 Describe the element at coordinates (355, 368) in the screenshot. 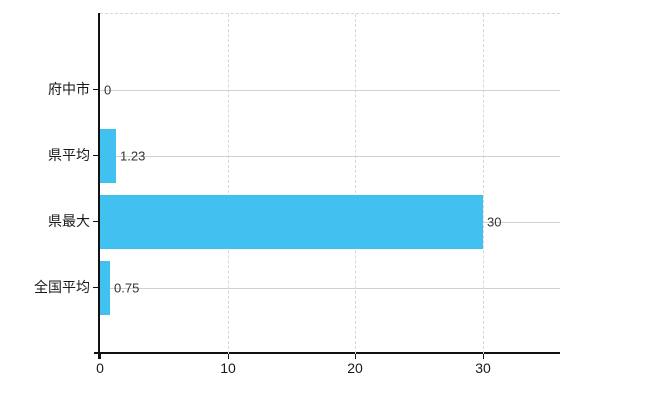

I see `x-tick-label: 20` at that location.